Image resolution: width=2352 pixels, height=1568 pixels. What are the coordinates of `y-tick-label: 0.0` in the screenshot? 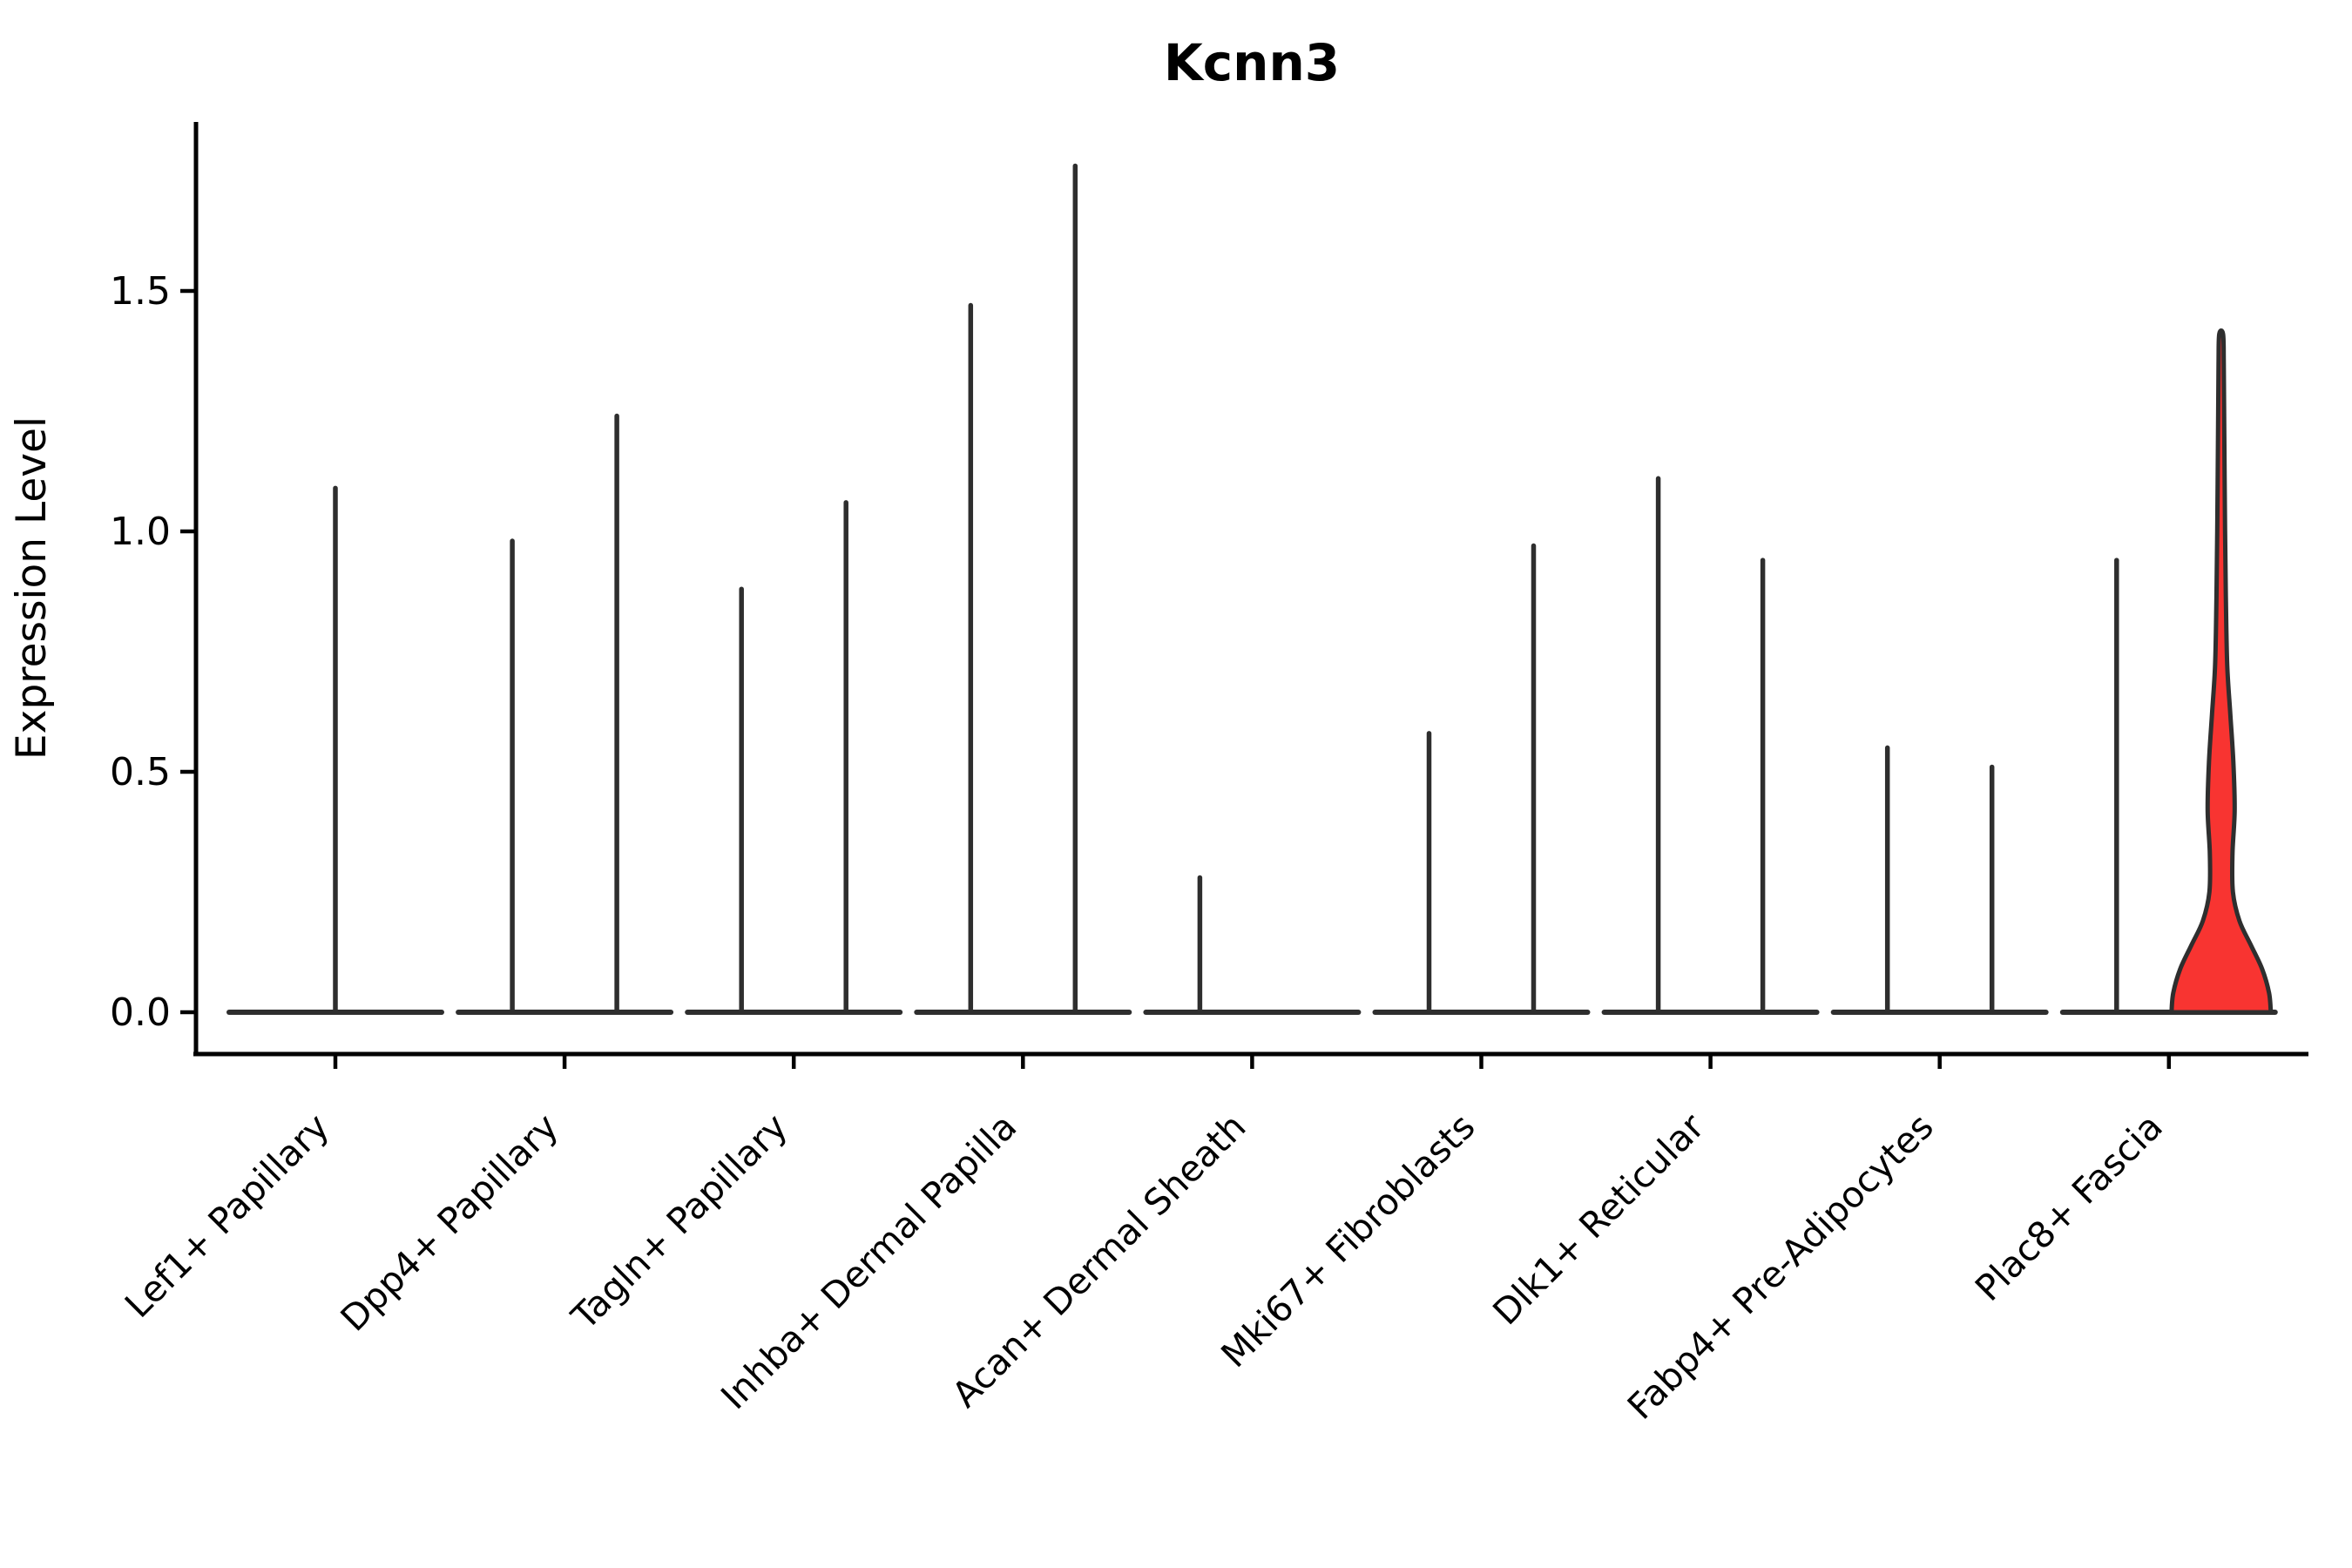 It's located at (140, 1013).